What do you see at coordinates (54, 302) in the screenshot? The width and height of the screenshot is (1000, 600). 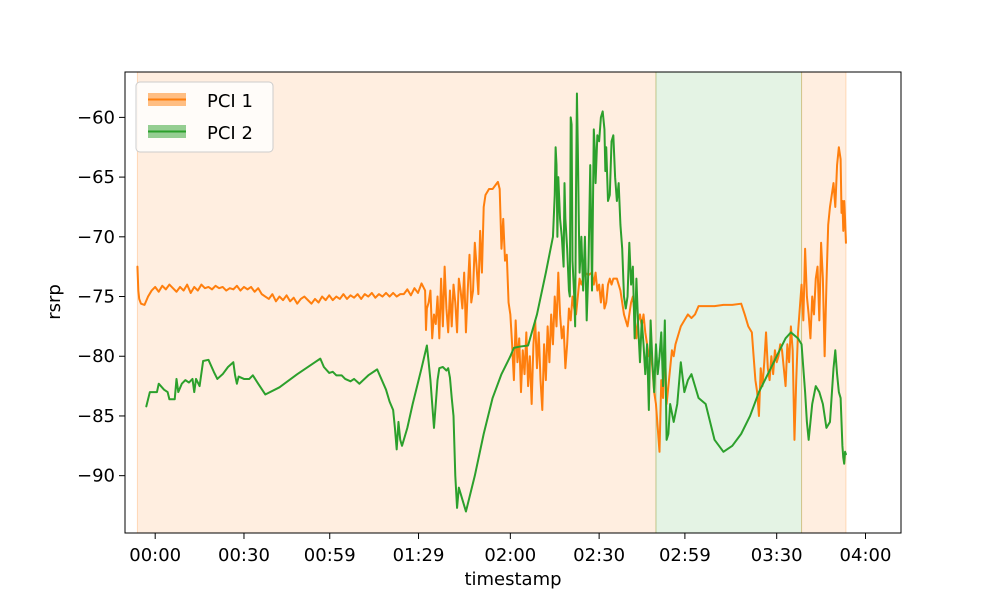 I see `y-axis-label: rsrp` at bounding box center [54, 302].